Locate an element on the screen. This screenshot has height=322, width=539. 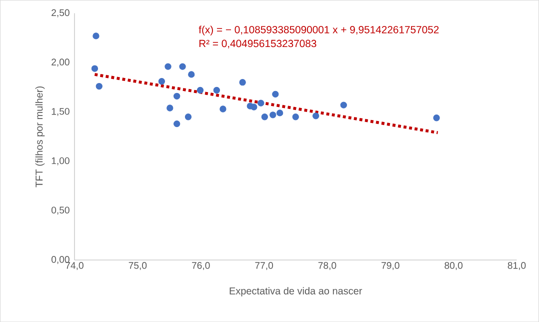
x-tick-label: 80,0 is located at coordinates (453, 266).